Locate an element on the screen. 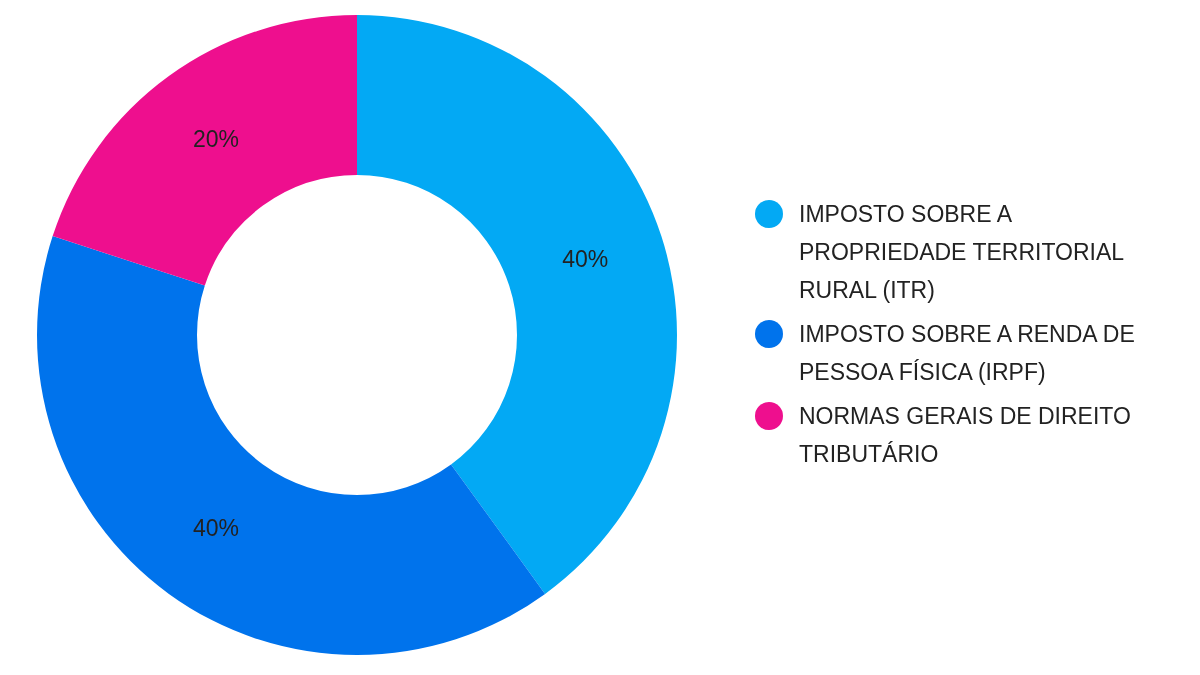 Image resolution: width=1200 pixels, height=675 pixels. legend-label: NORMAS GERAIS DE DIREITO TRIBUTÁRIO is located at coordinates (965, 435).